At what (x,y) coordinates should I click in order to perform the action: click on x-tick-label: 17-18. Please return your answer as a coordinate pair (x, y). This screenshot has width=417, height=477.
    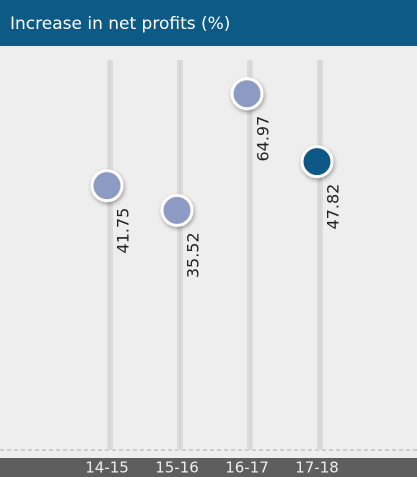
    Looking at the image, I should click on (317, 468).